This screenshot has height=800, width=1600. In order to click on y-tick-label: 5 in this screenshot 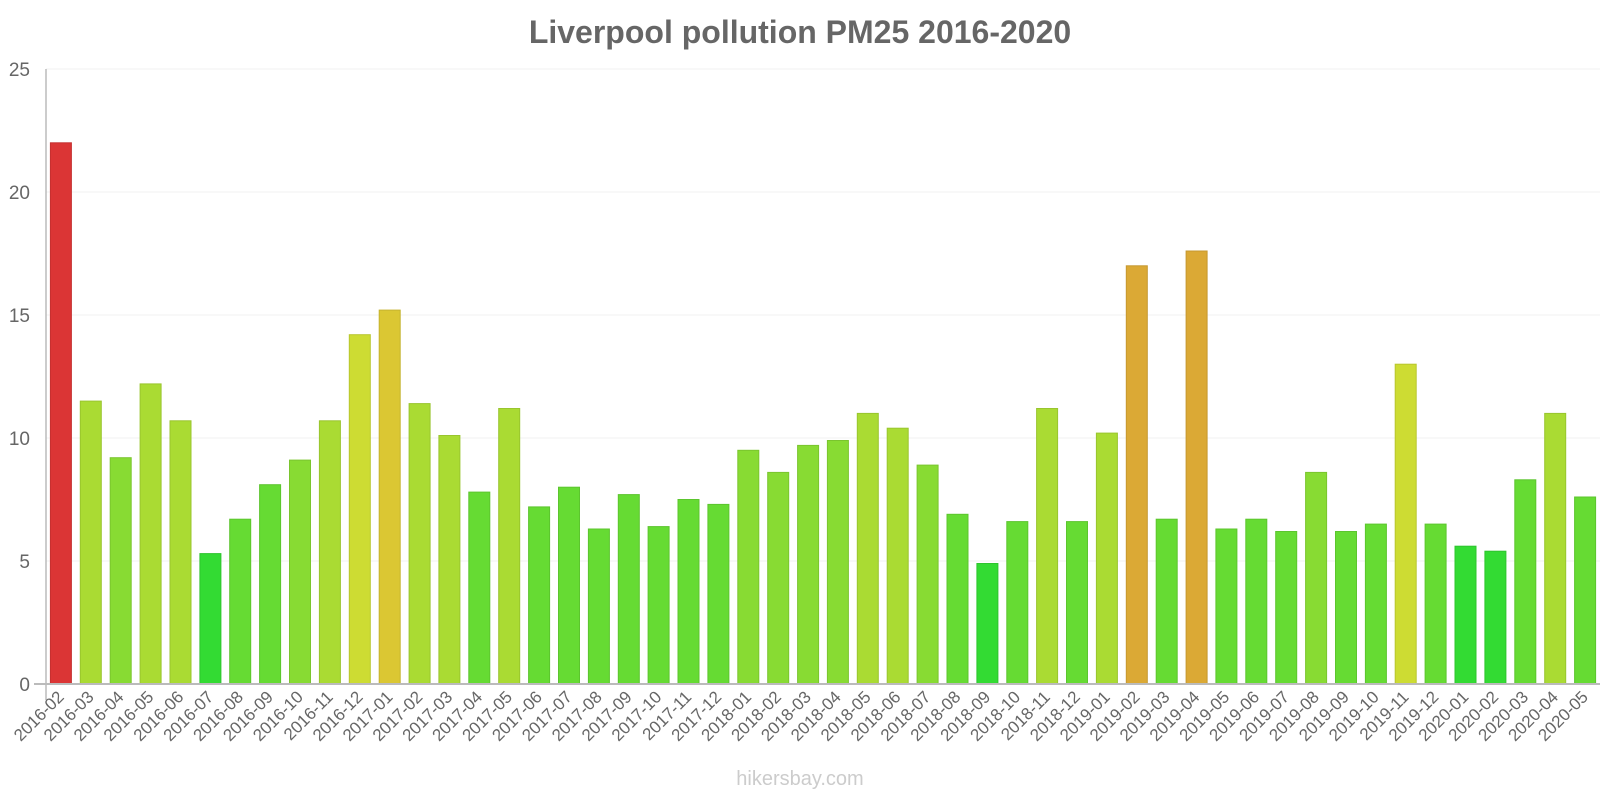, I will do `click(24, 562)`.